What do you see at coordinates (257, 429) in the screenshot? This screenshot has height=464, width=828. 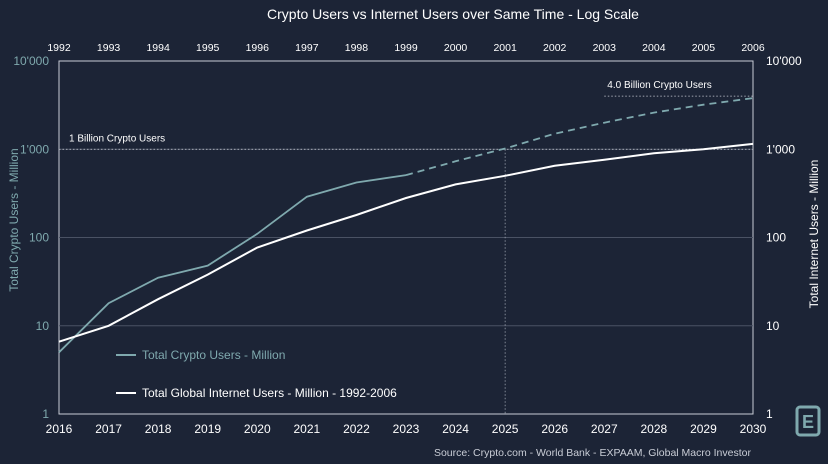 I see `x-tick-label-bottom: 2020` at bounding box center [257, 429].